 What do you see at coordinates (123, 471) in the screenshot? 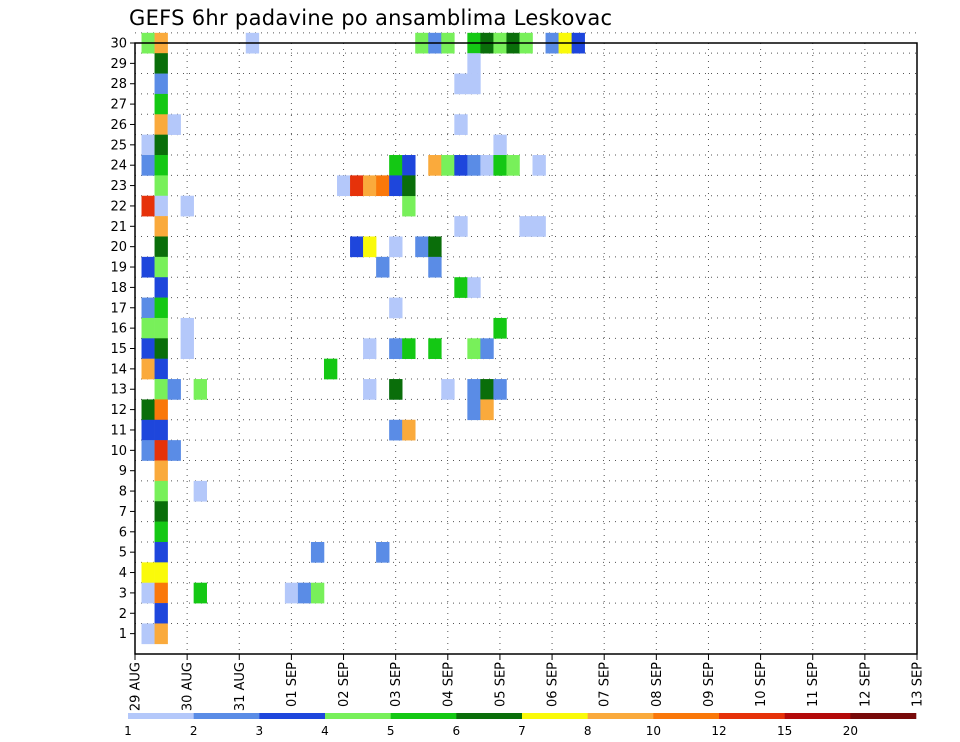
I see `y-tick-label: 9` at bounding box center [123, 471].